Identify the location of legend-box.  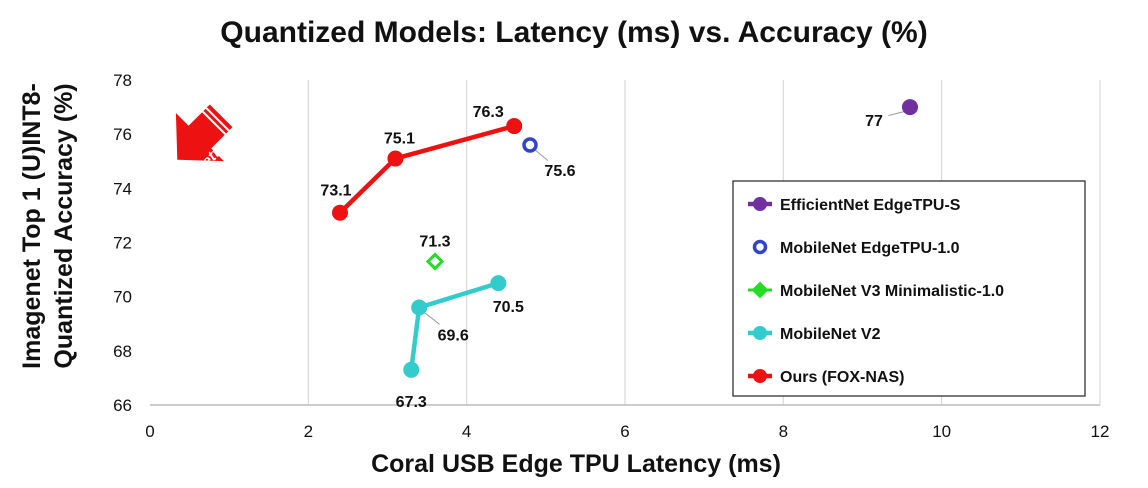
(909, 288).